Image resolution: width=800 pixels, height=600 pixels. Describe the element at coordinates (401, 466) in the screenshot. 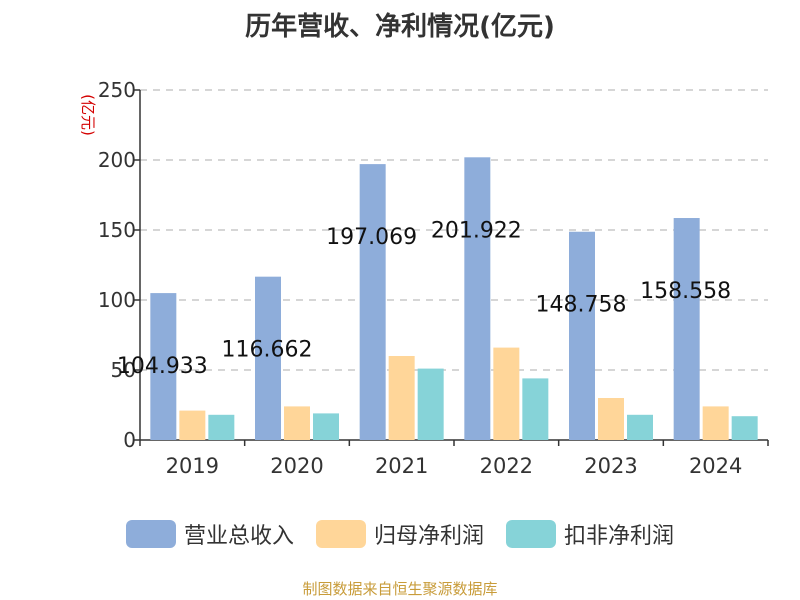

I see `x-tick-label: 2021` at that location.